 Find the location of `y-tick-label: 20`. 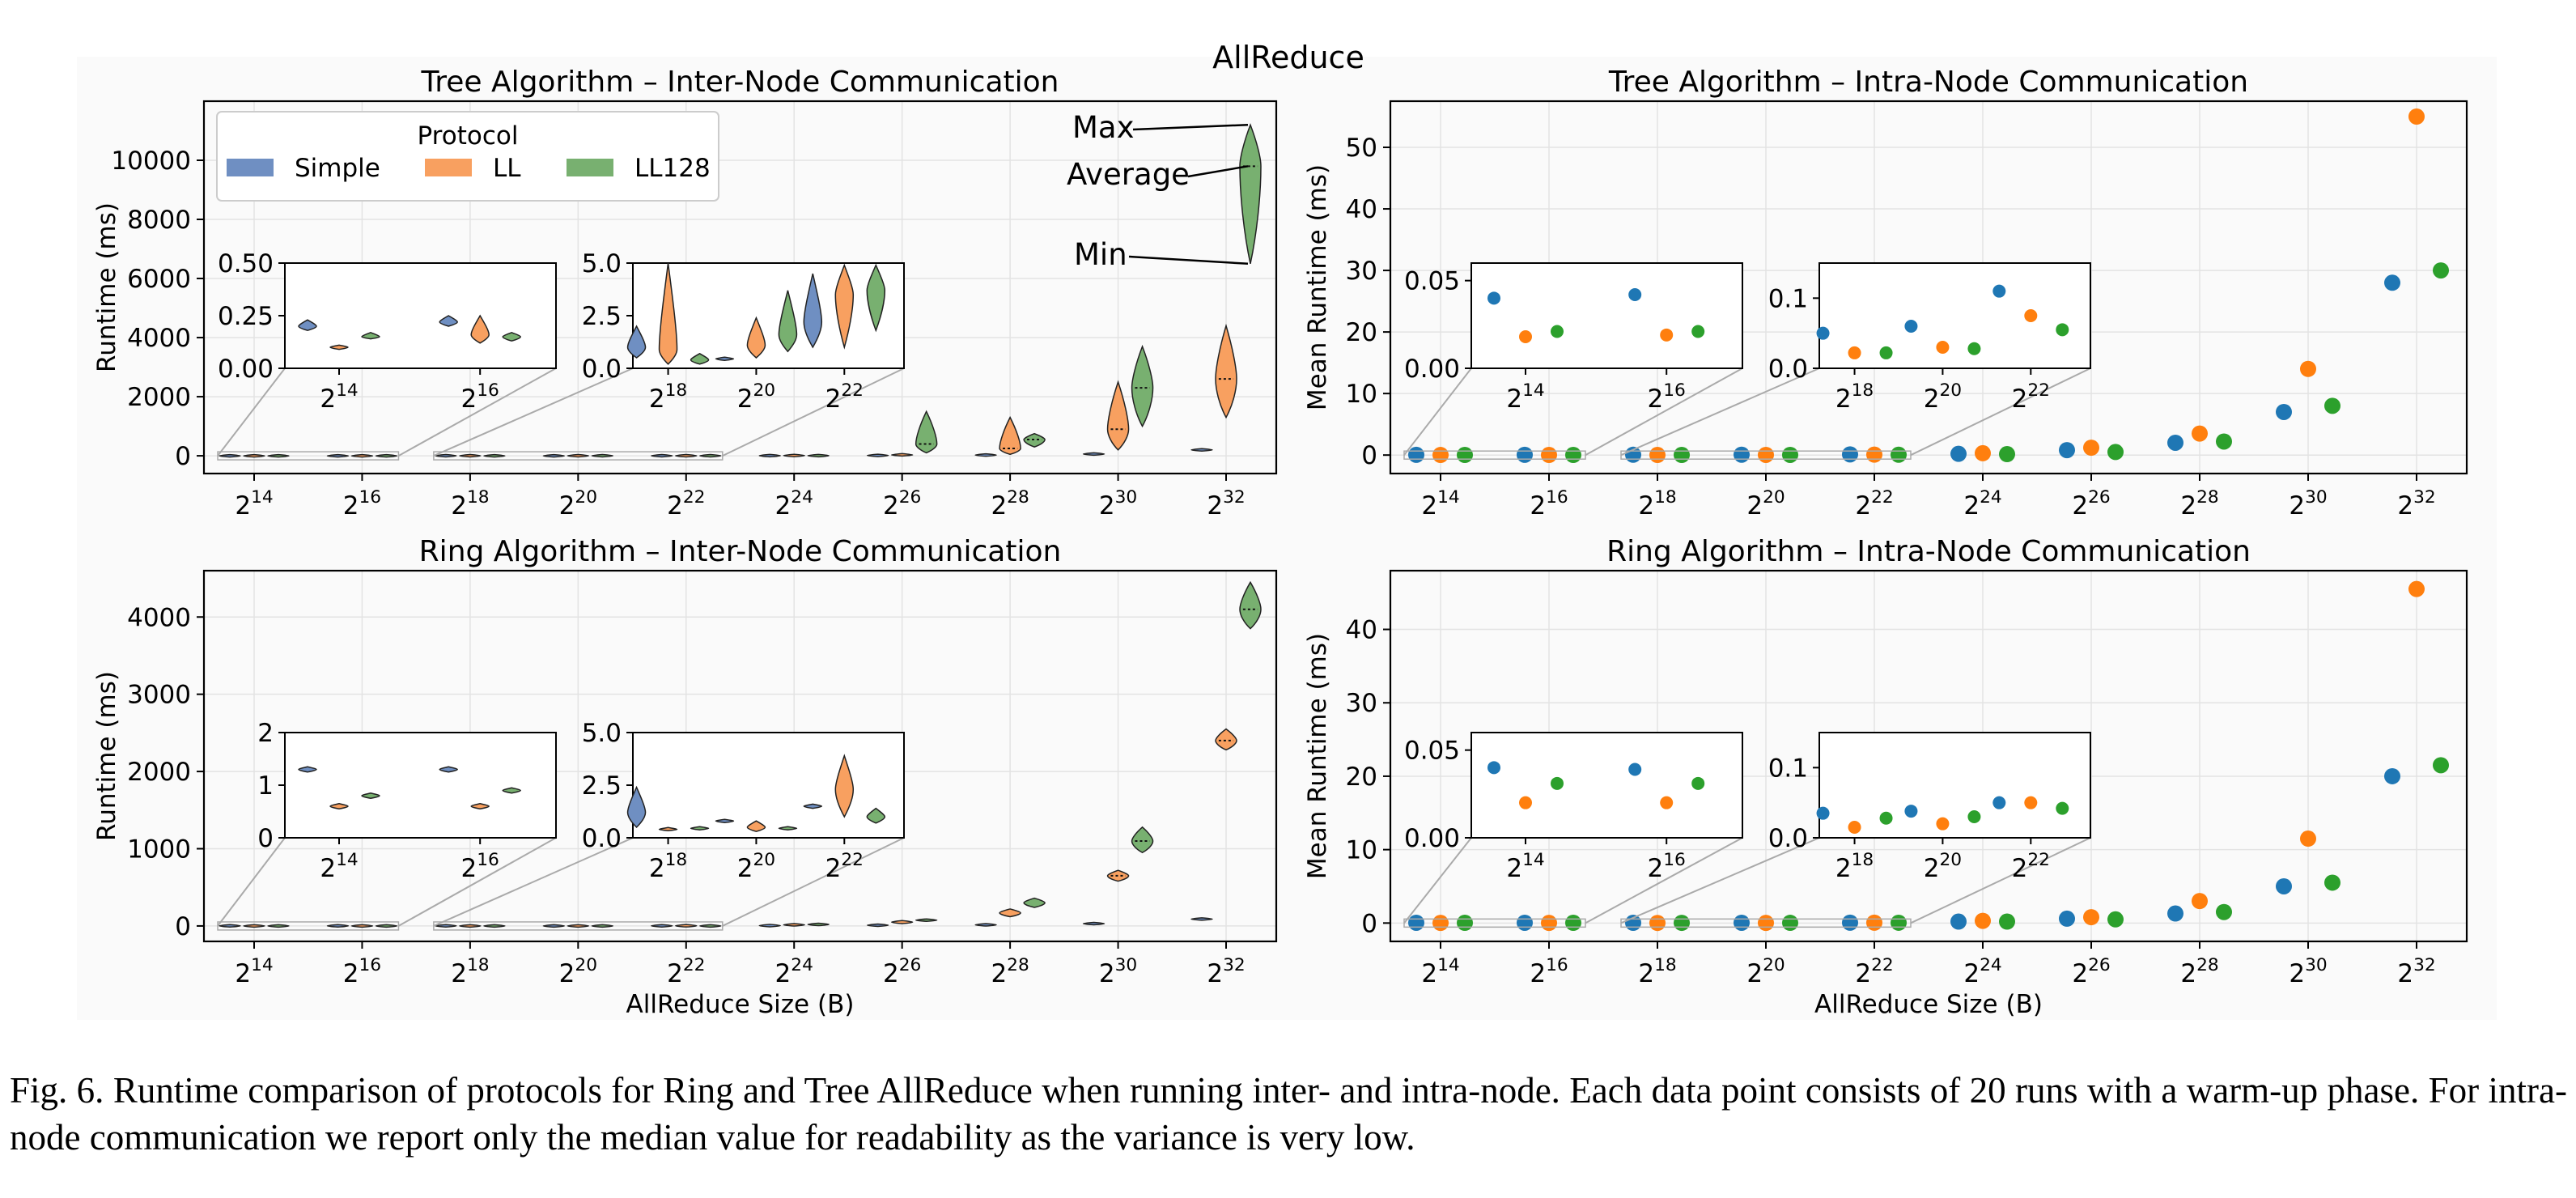

y-tick-label: 20 is located at coordinates (1361, 777).